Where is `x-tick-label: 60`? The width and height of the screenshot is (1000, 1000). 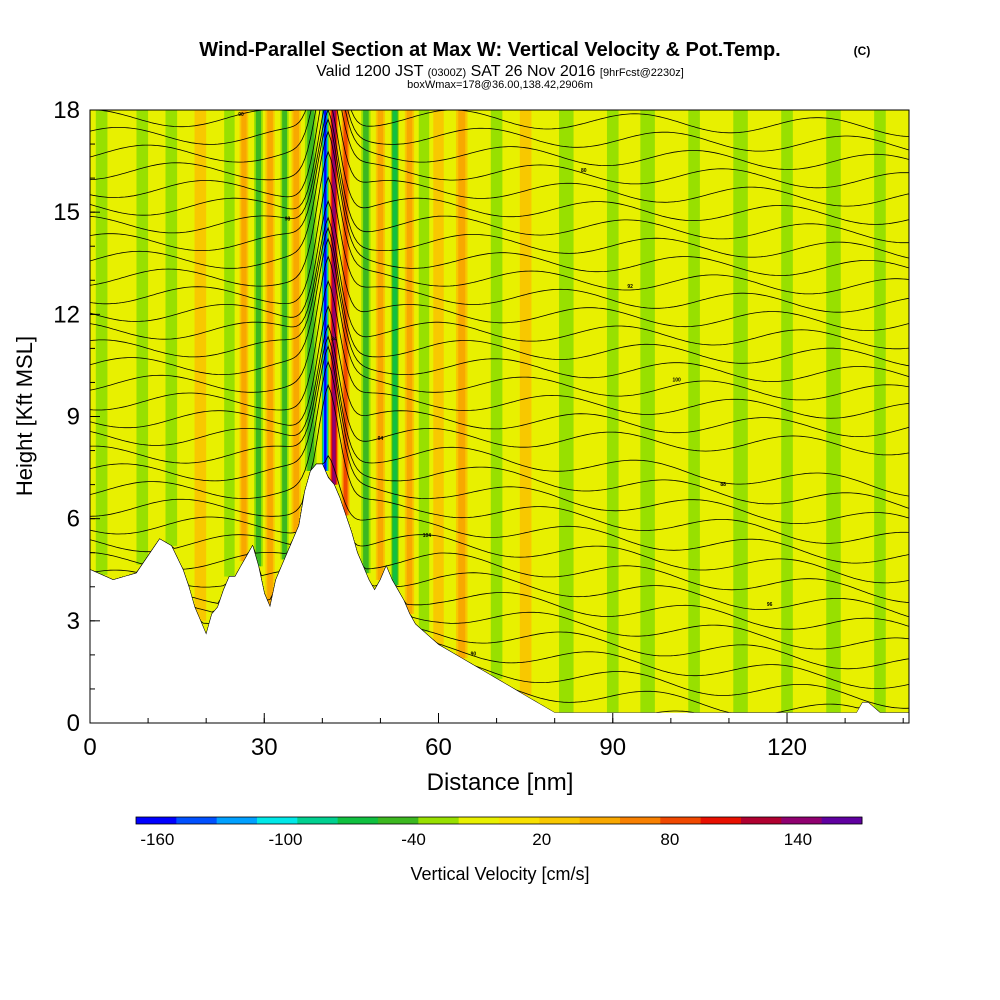 x-tick-label: 60 is located at coordinates (438, 747).